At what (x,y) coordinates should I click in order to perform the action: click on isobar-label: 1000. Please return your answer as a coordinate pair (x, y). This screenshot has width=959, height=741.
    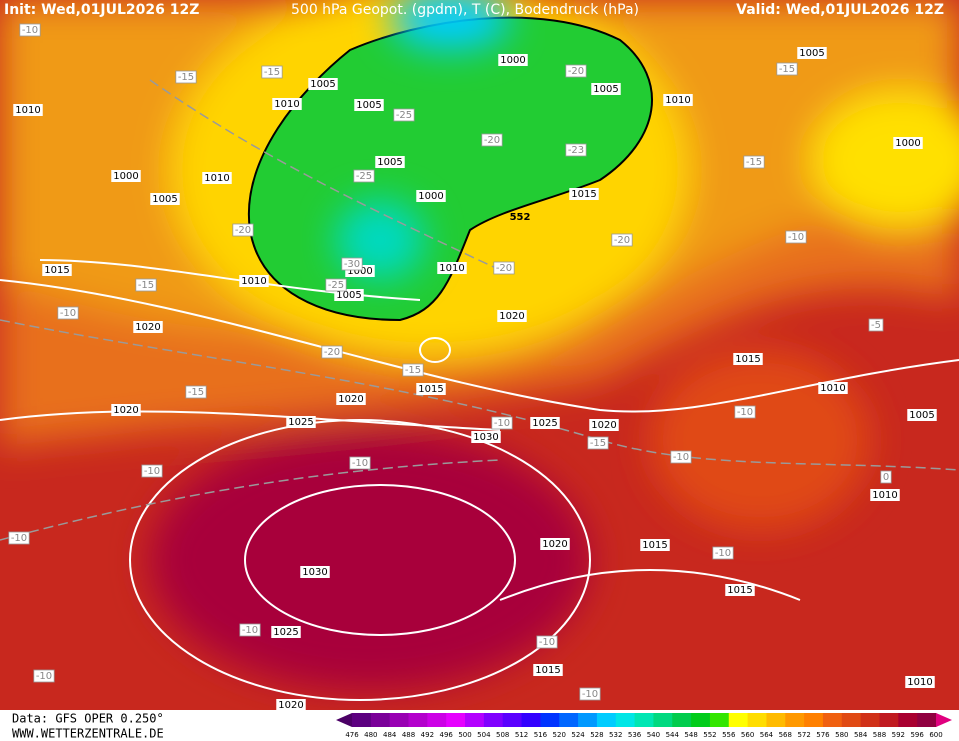
    Looking at the image, I should click on (513, 60).